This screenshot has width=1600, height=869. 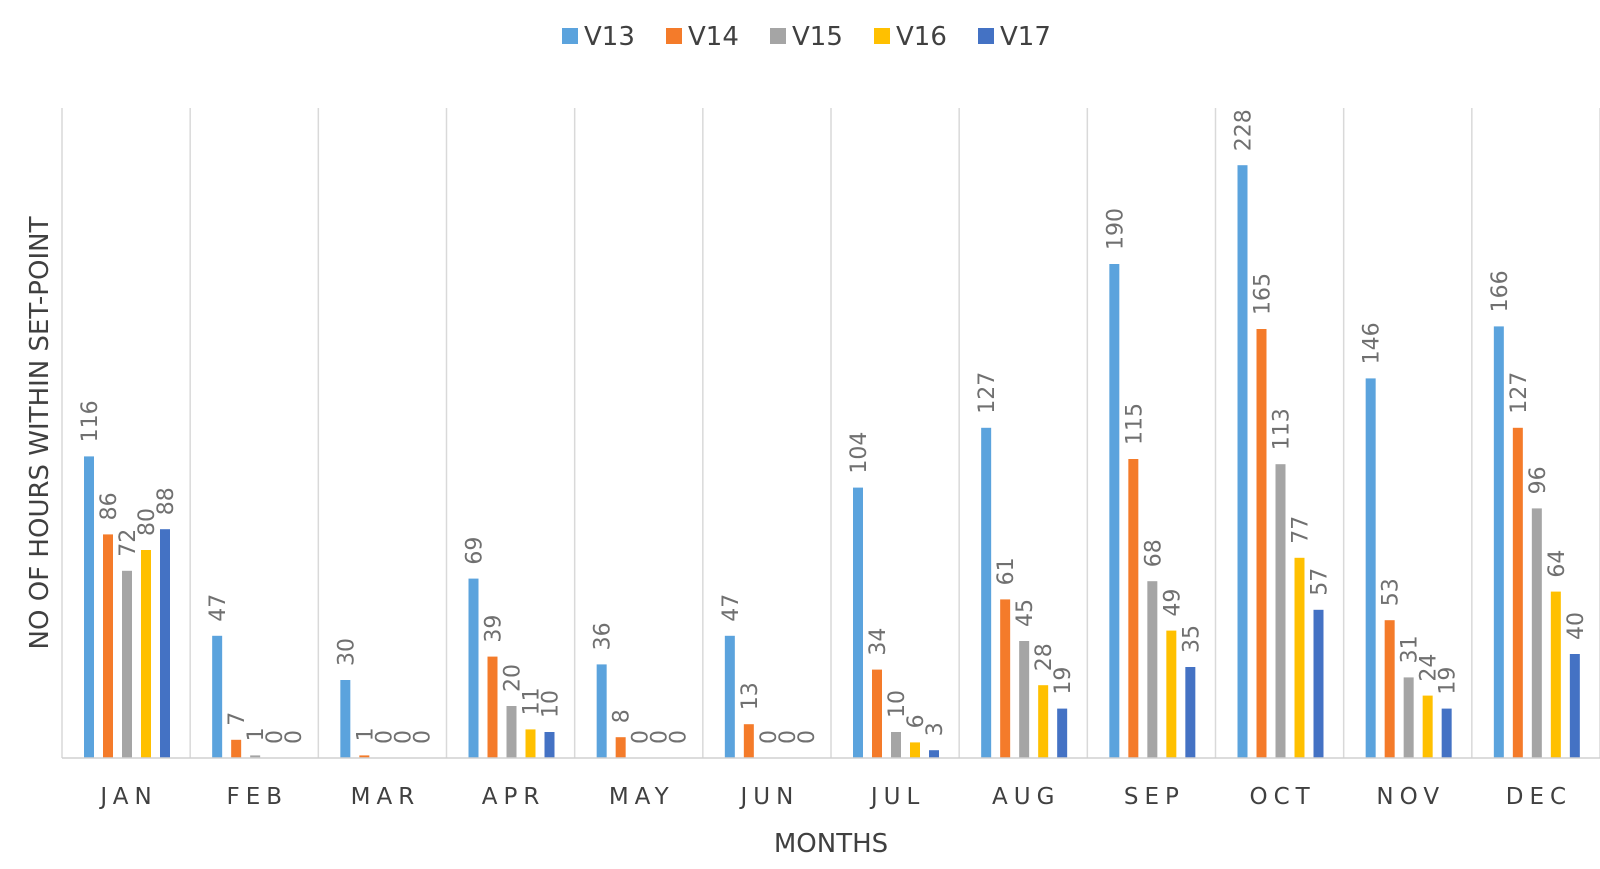 What do you see at coordinates (40, 432) in the screenshot?
I see `y-axis-title: NO OF HOURS WITHIN SET-POINT` at bounding box center [40, 432].